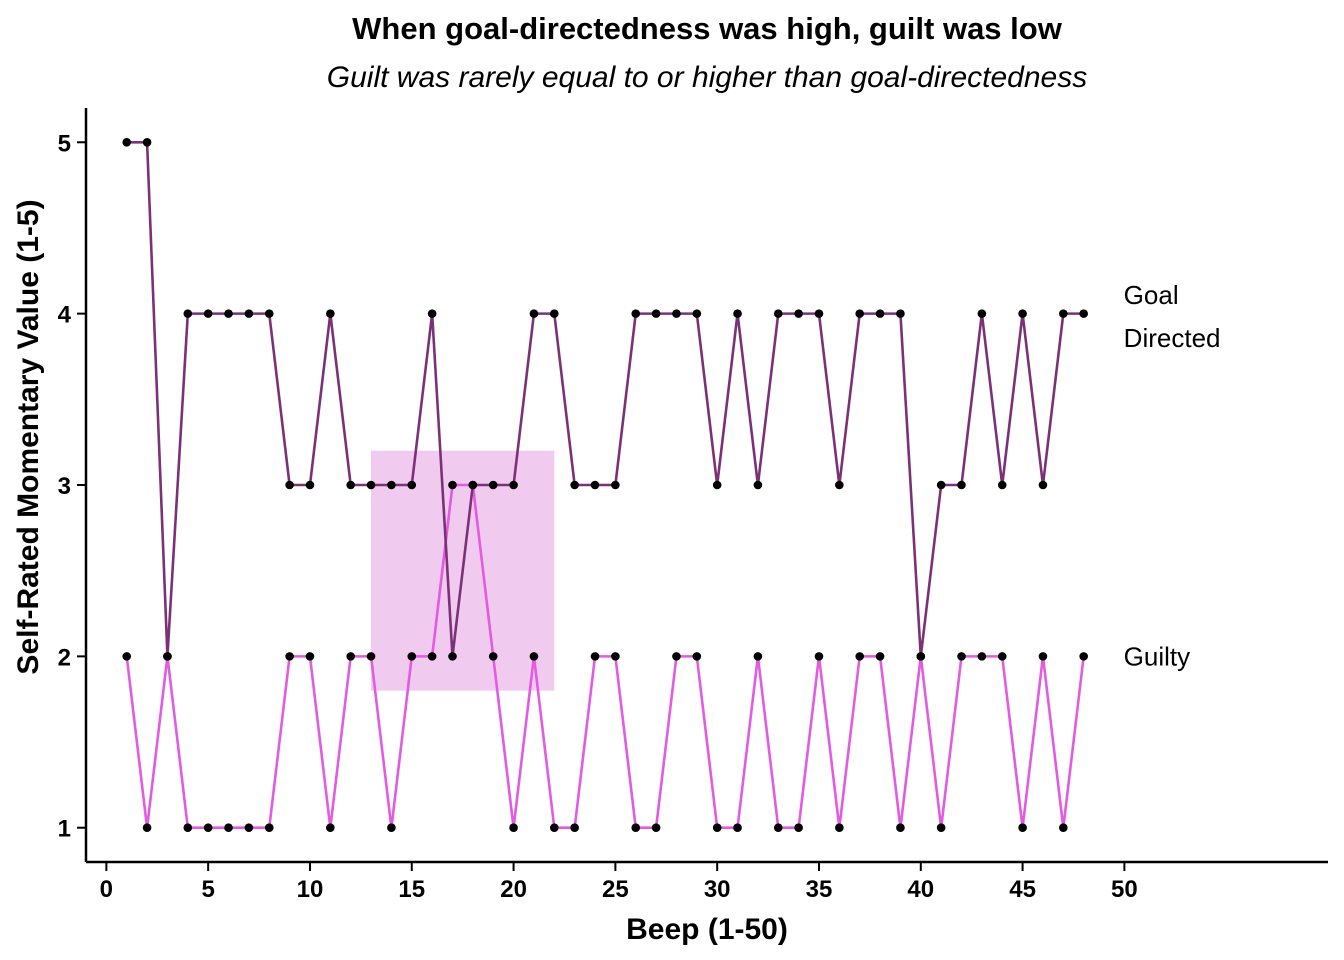 Image resolution: width=1344 pixels, height=960 pixels. What do you see at coordinates (513, 889) in the screenshot?
I see `x-tick-label: 20` at bounding box center [513, 889].